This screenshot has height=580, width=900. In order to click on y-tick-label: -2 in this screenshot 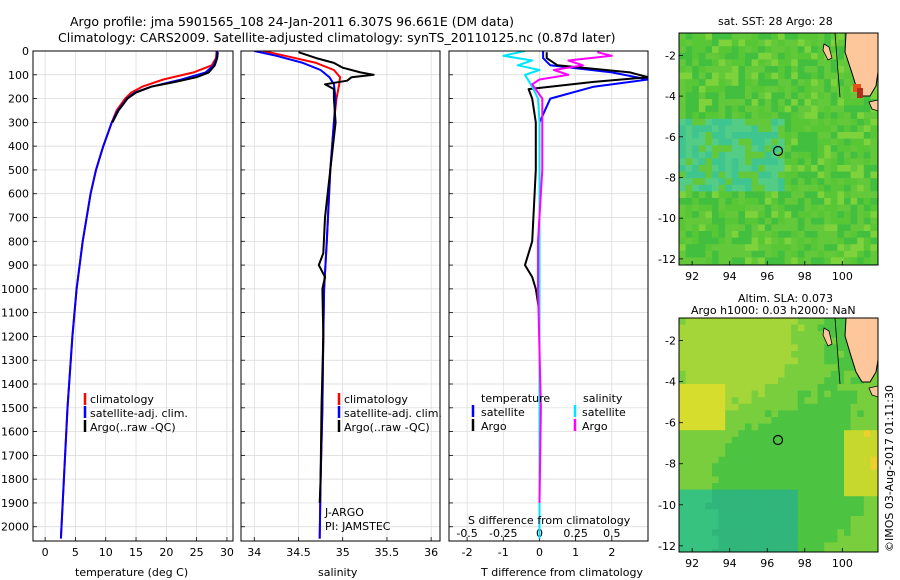, I will do `click(670, 55)`.